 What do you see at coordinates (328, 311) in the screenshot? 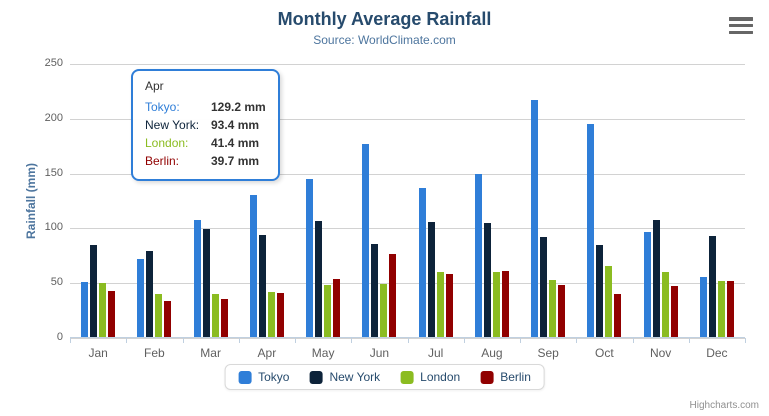
I see `bar-london-may` at bounding box center [328, 311].